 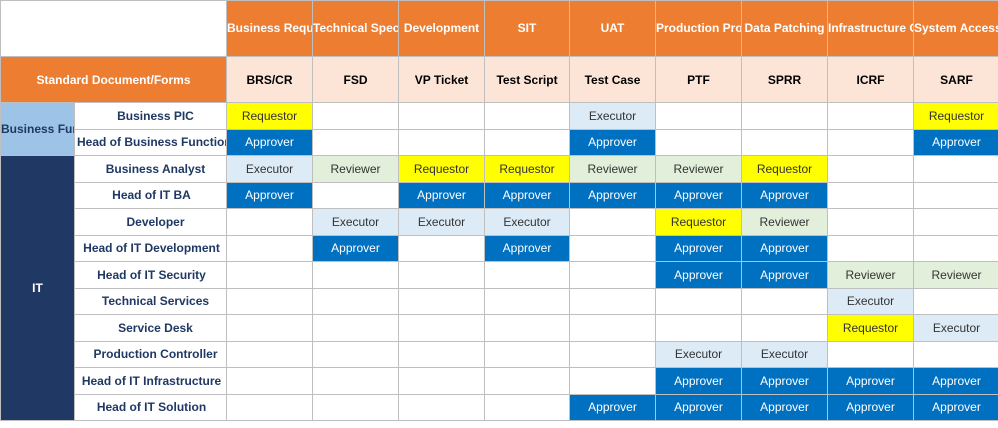 I want to click on phase-header: UAT, so click(x=612, y=28).